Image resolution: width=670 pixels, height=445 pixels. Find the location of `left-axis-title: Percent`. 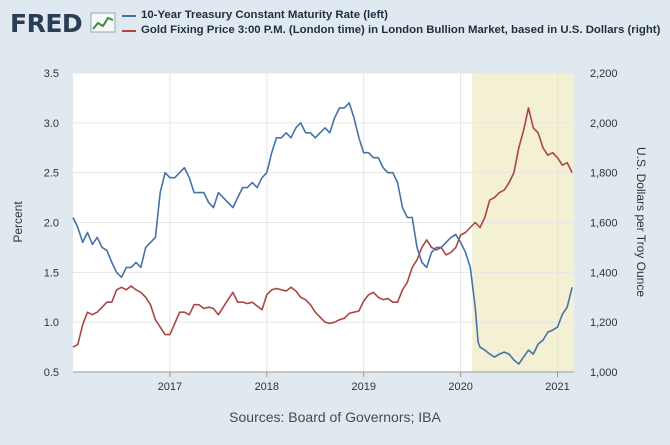

left-axis-title: Percent is located at coordinates (18, 222).